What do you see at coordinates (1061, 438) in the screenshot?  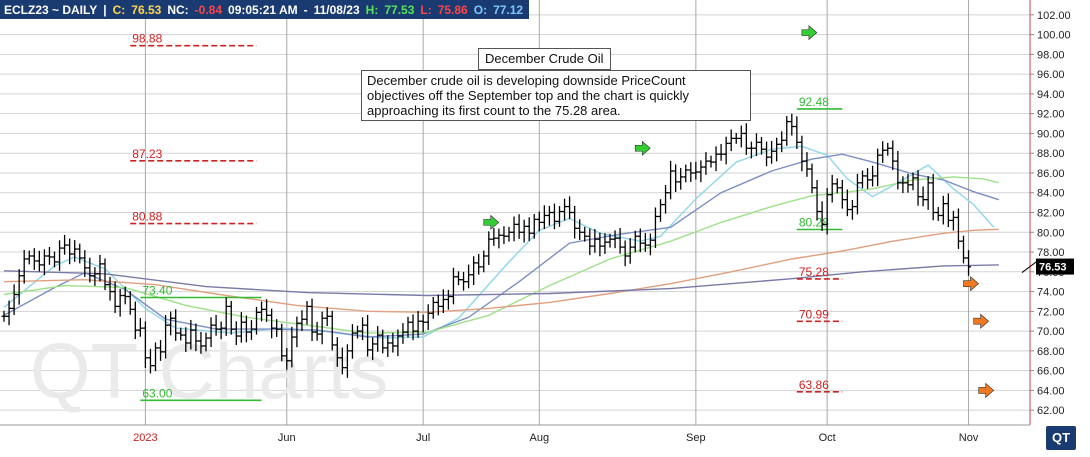 I see `qt-logo: QT` at bounding box center [1061, 438].